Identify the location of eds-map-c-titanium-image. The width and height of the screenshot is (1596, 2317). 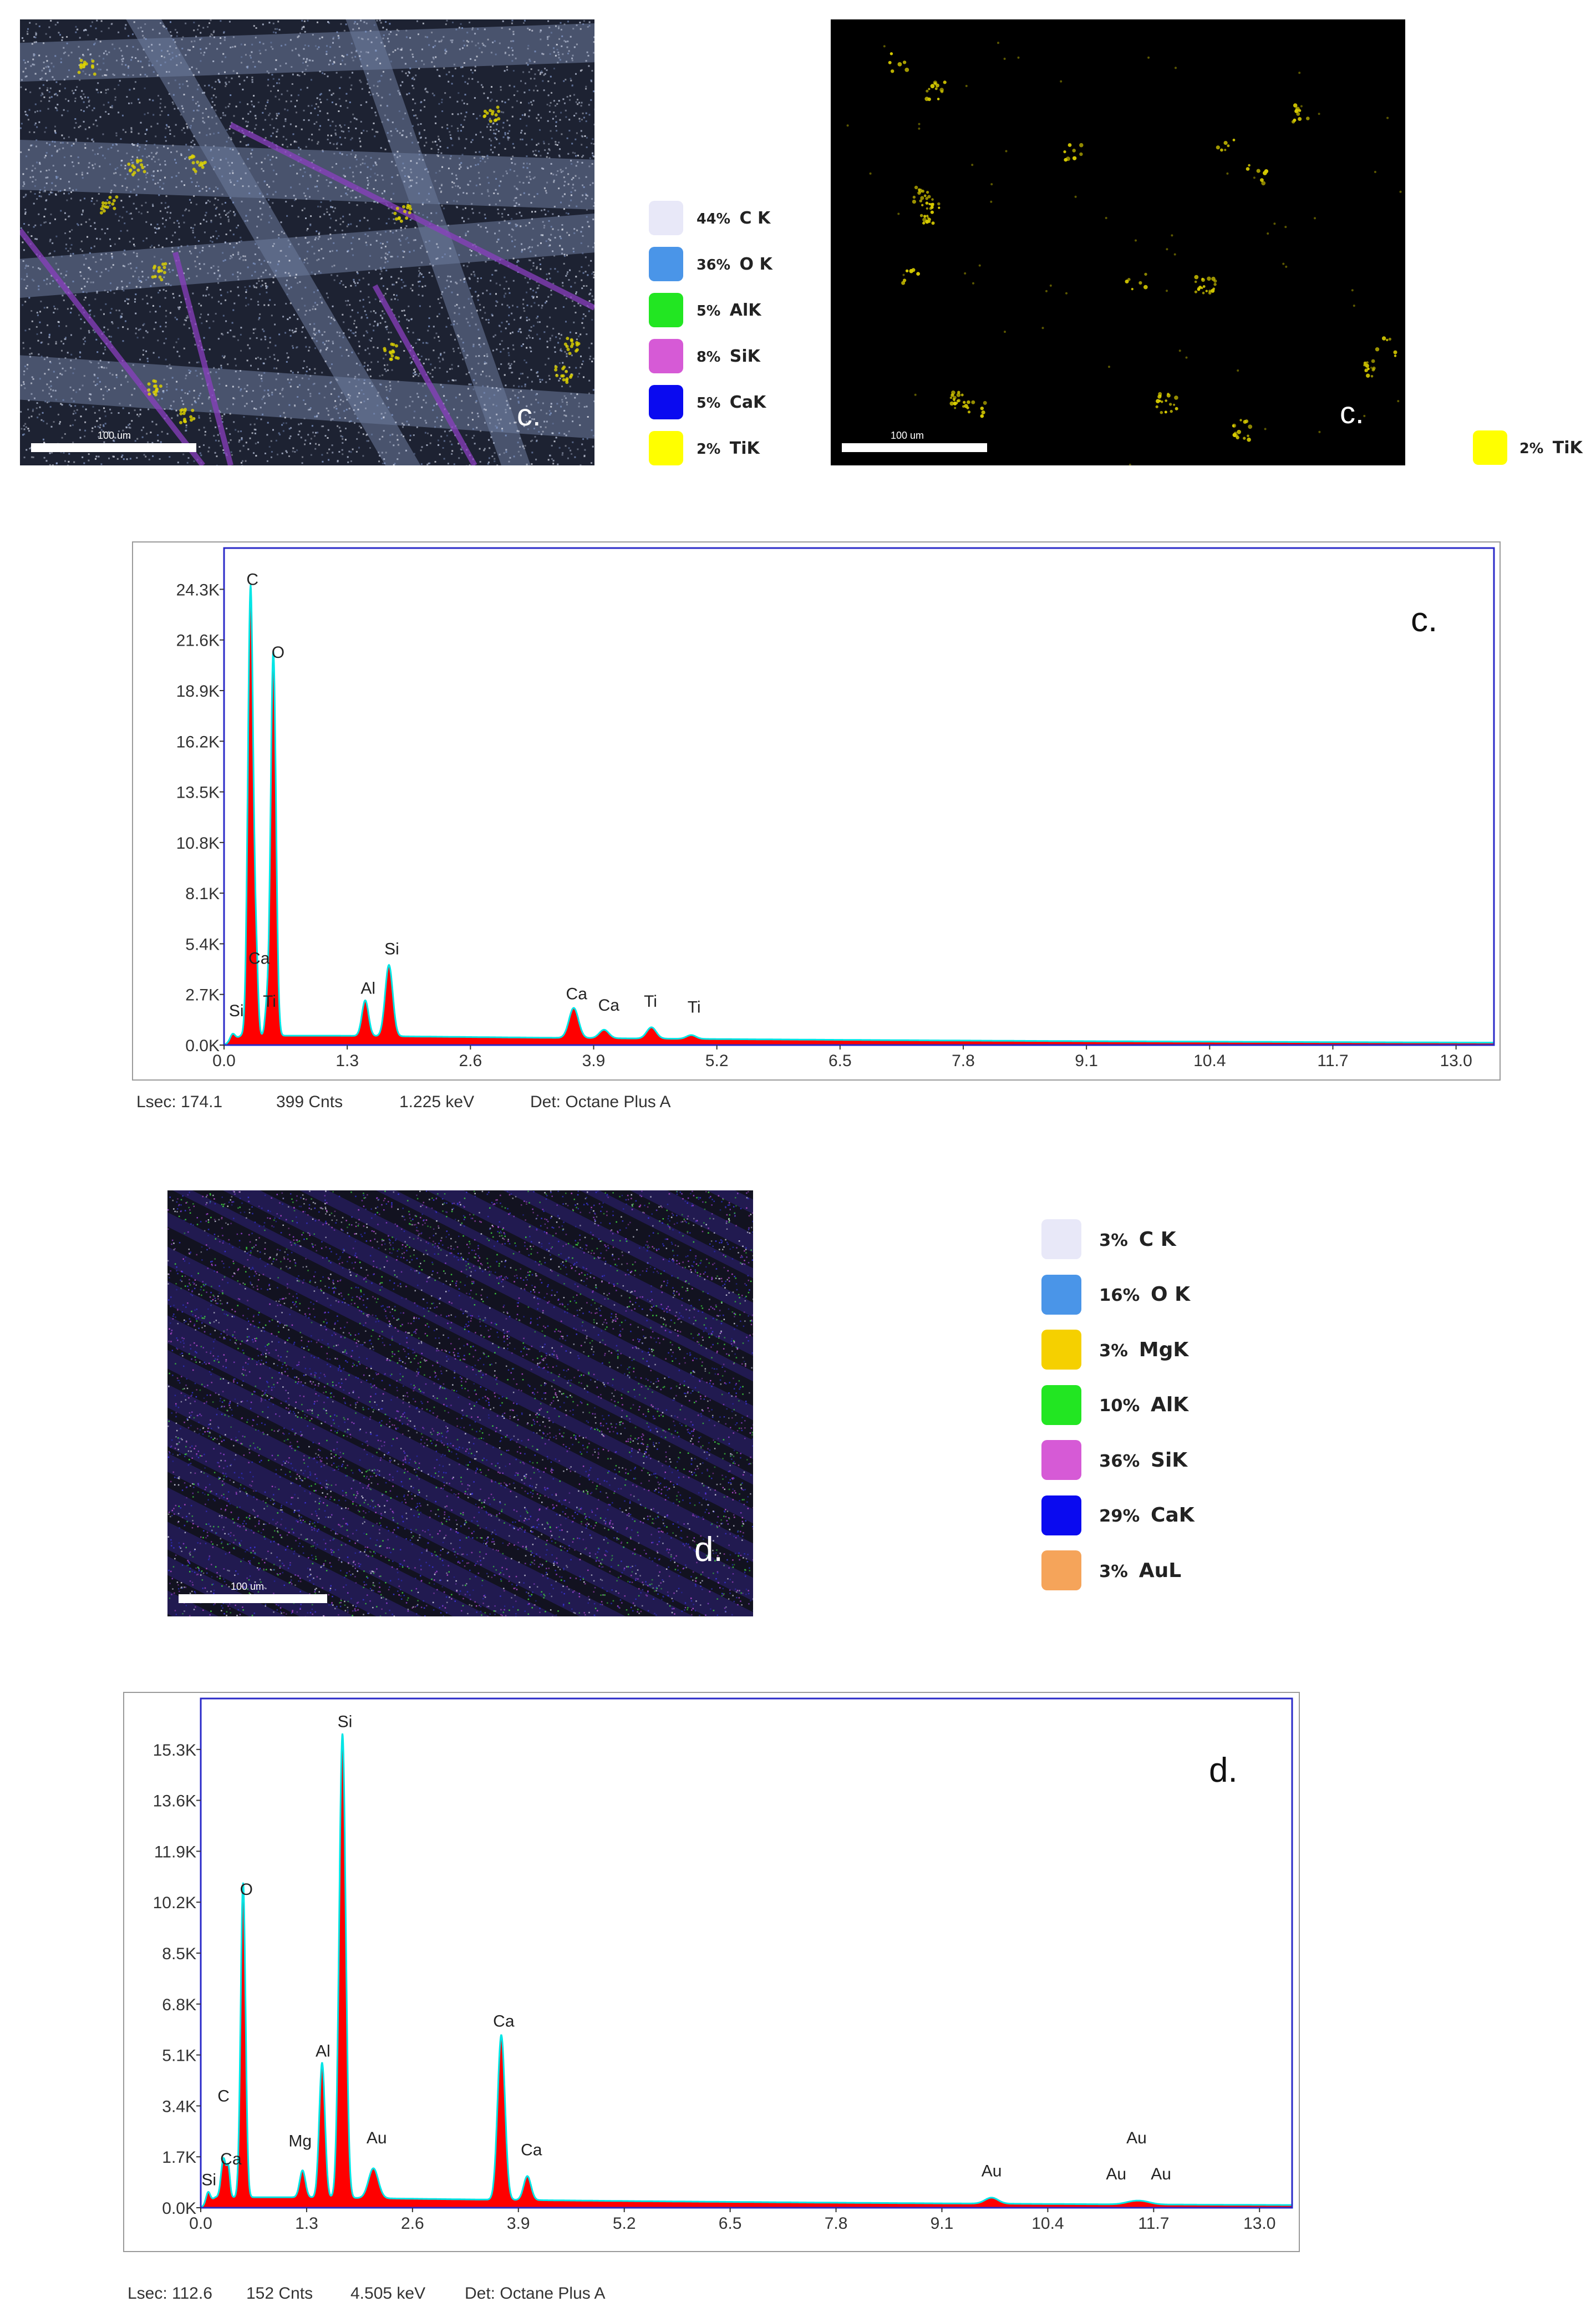
(1124, 253).